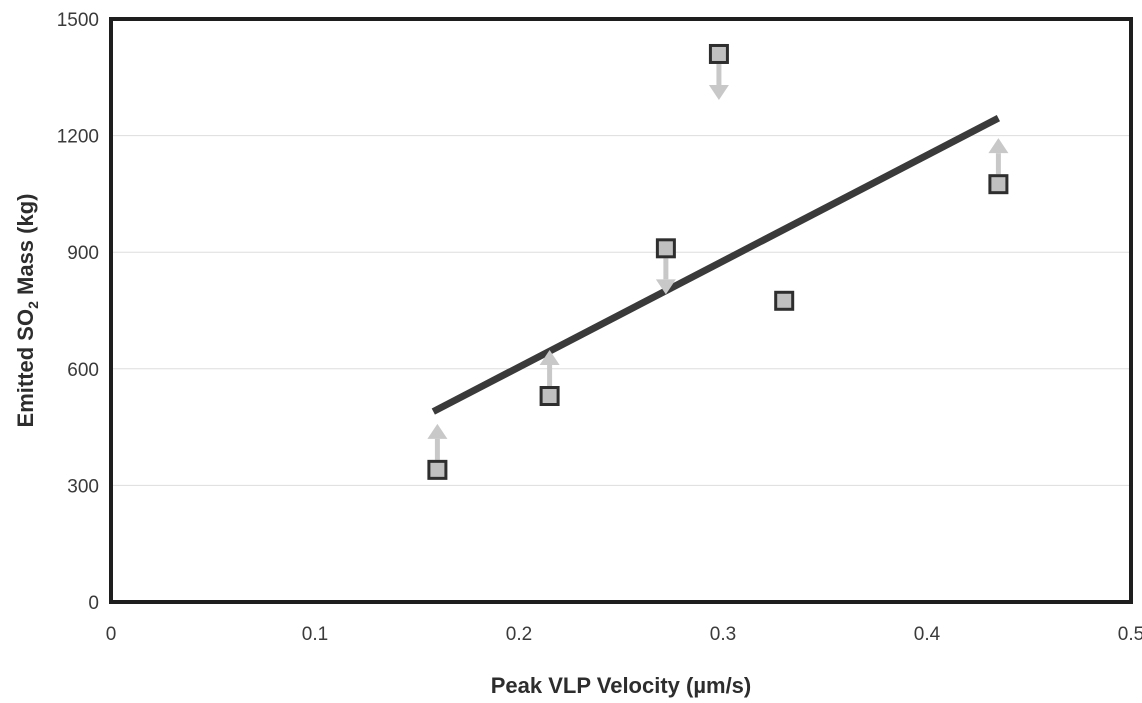 This screenshot has height=703, width=1142. Describe the element at coordinates (621, 685) in the screenshot. I see `x-axis-title: Peak VLP Velocity (µm/s)` at that location.